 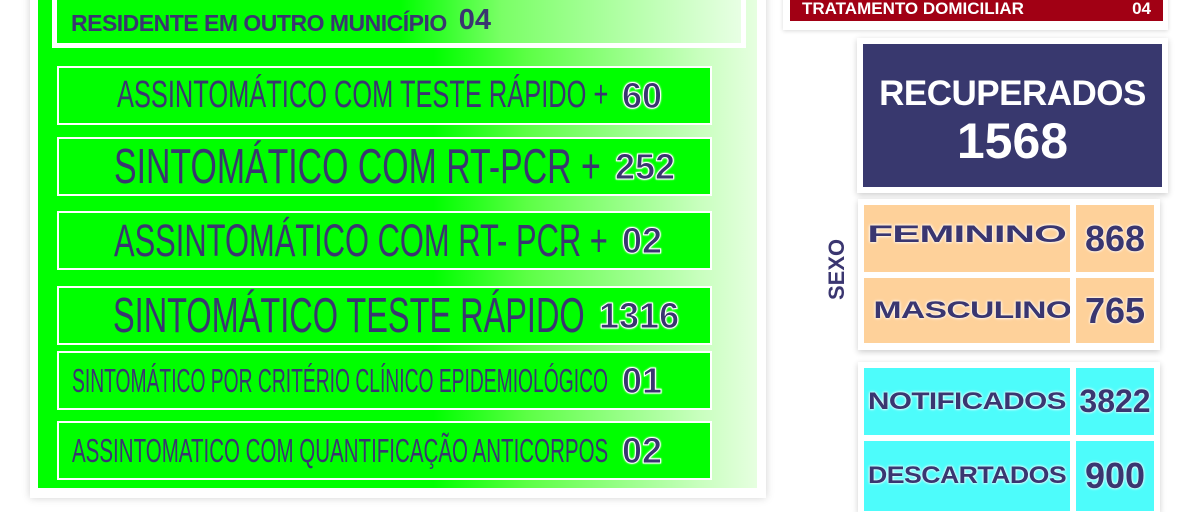 I want to click on male-label: MASCULINO, so click(x=967, y=310).